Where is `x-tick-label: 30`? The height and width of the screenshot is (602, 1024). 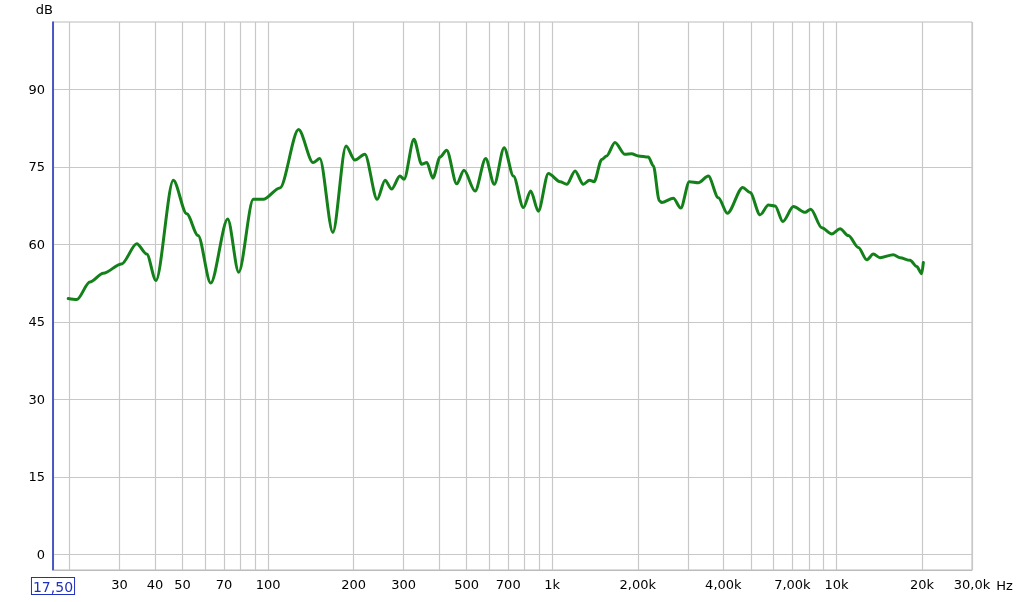
x-tick-label: 30 is located at coordinates (119, 584).